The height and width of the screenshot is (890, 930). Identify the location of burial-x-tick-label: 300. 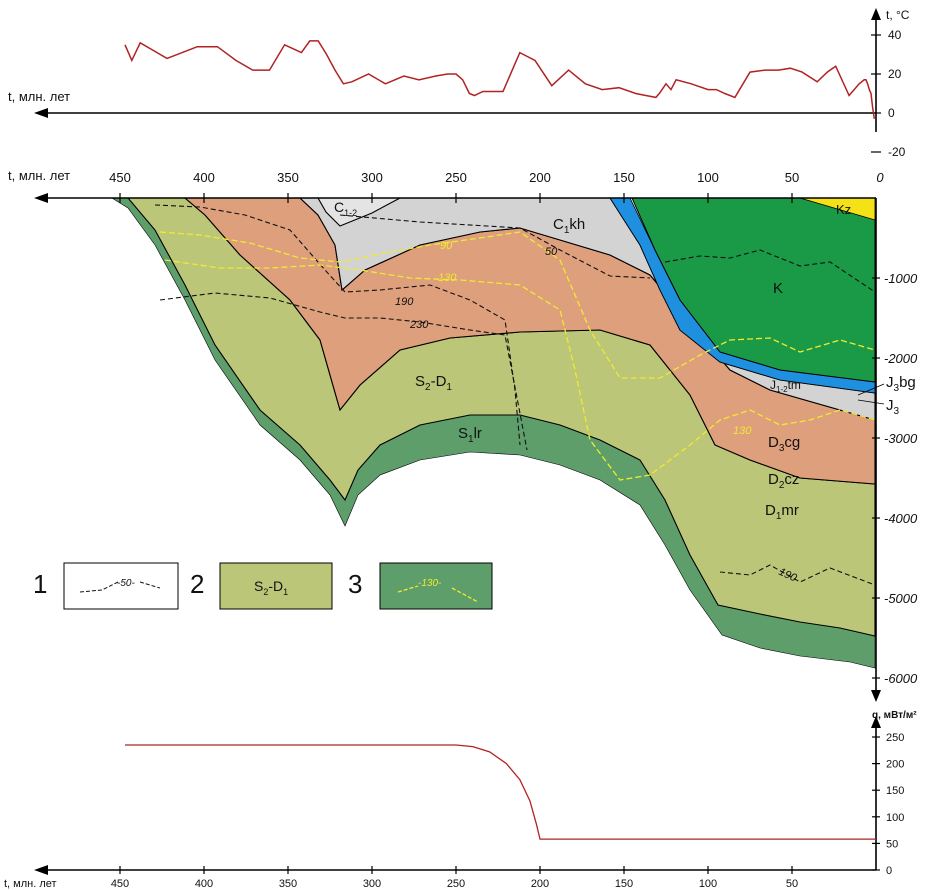
(372, 177).